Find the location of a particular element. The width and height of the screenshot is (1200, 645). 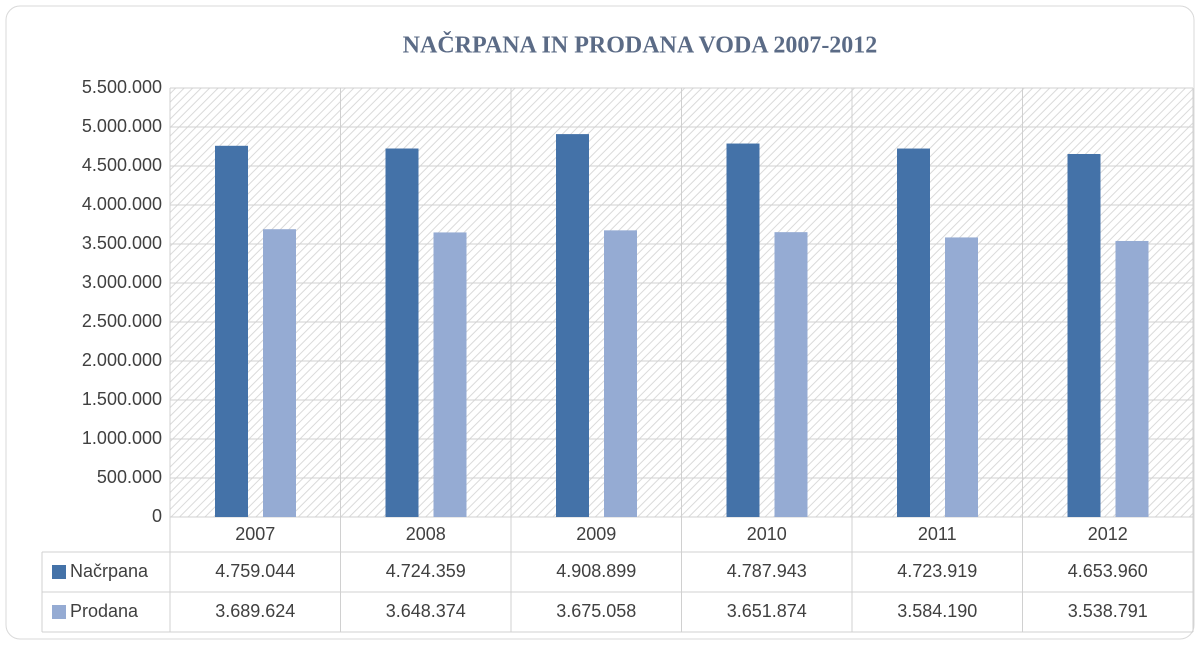

y-tick-label: 5.500.000 is located at coordinates (122, 87).